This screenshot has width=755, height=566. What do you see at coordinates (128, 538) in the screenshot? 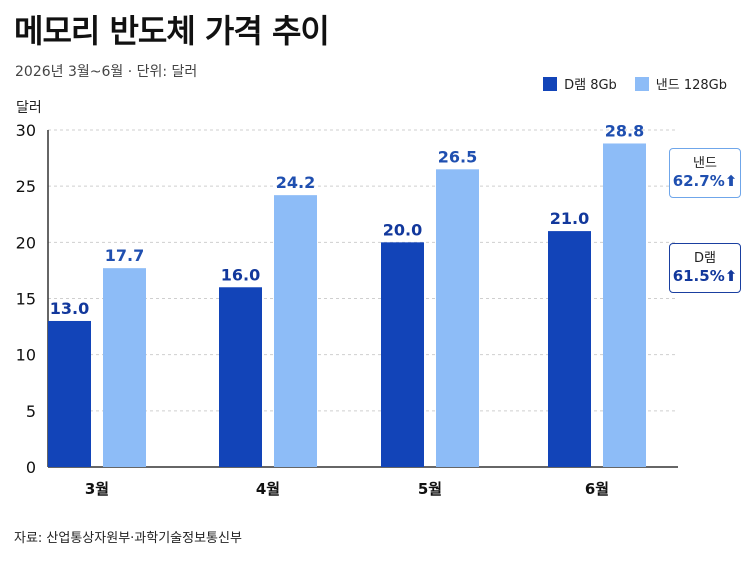
I see `data-source: 자료: 산업통상자원부·과학기술정보통신부` at bounding box center [128, 538].